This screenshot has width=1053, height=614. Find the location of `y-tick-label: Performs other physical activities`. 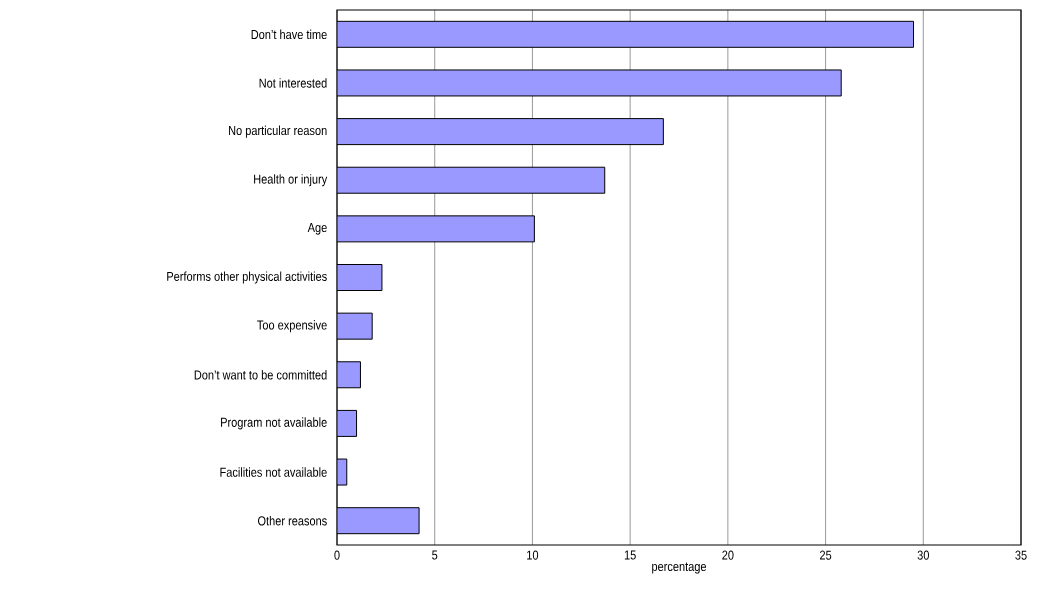

y-tick-label: Performs other physical activities is located at coordinates (247, 277).